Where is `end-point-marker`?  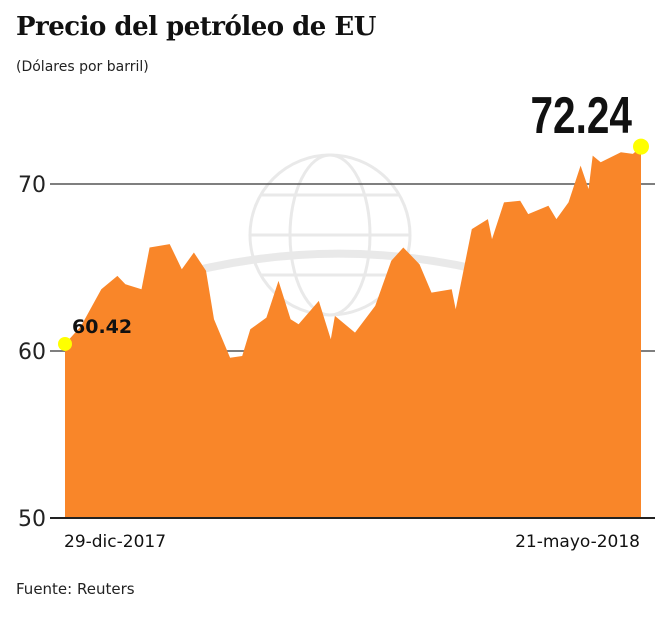
end-point-marker is located at coordinates (641, 146).